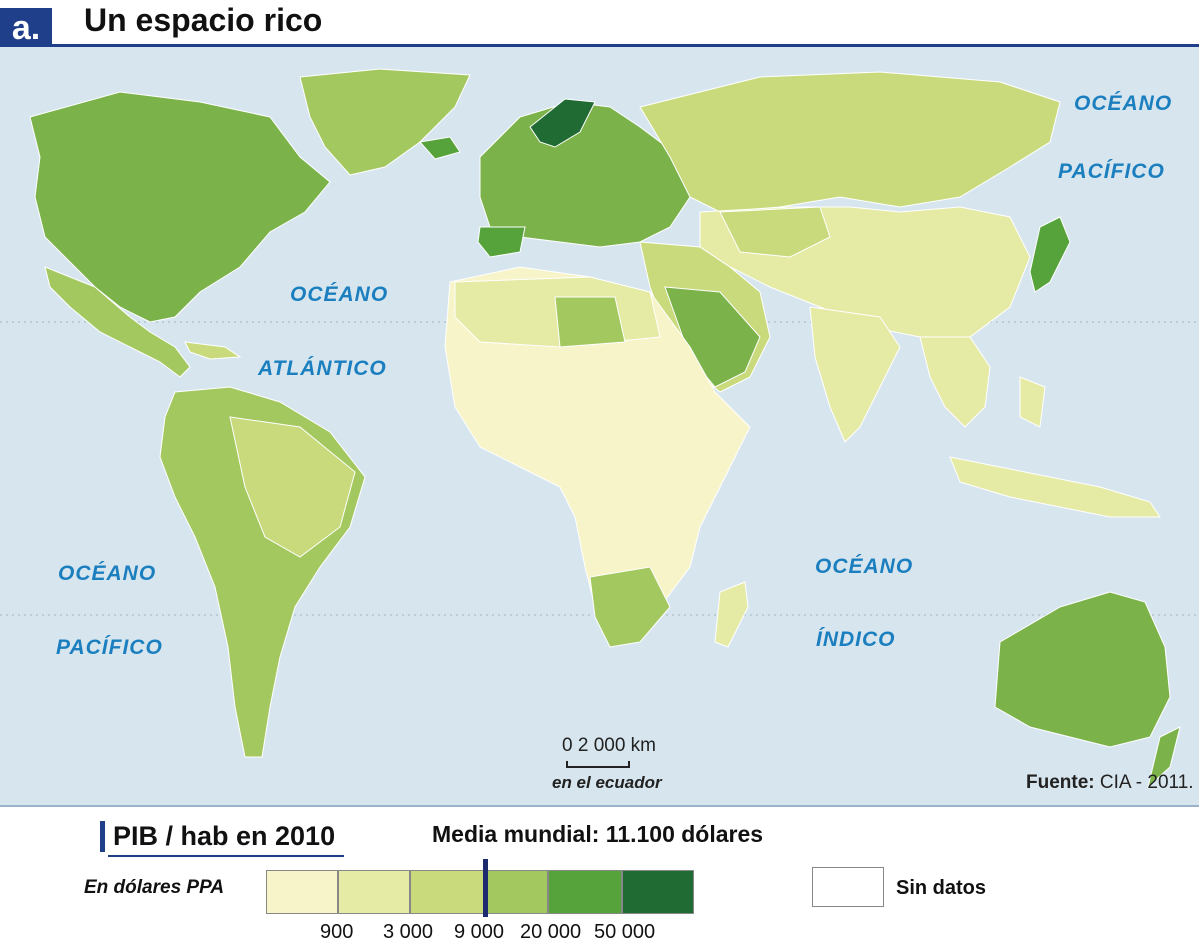 The image size is (1199, 945). I want to click on legend-tick-5: 50 000, so click(625, 932).